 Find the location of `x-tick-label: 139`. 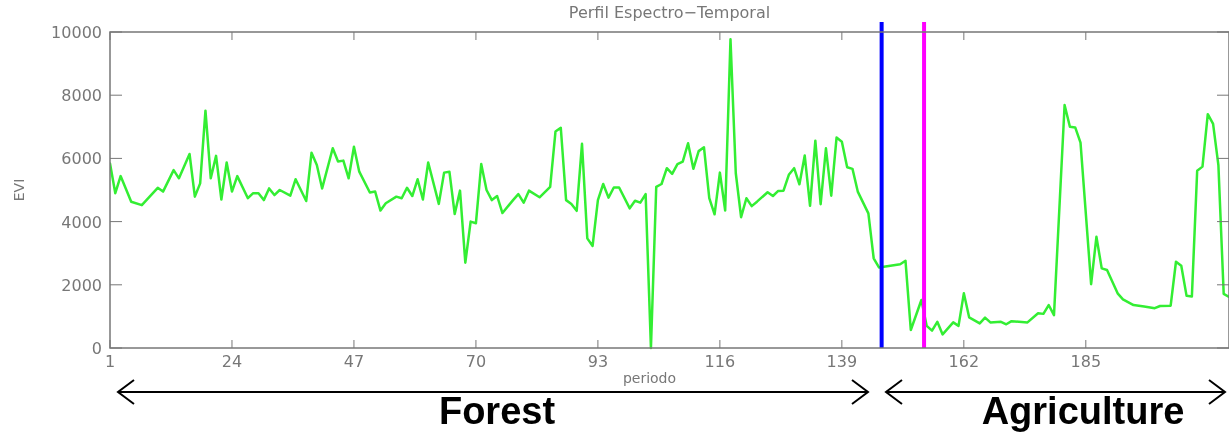

x-tick-label: 139 is located at coordinates (842, 361).